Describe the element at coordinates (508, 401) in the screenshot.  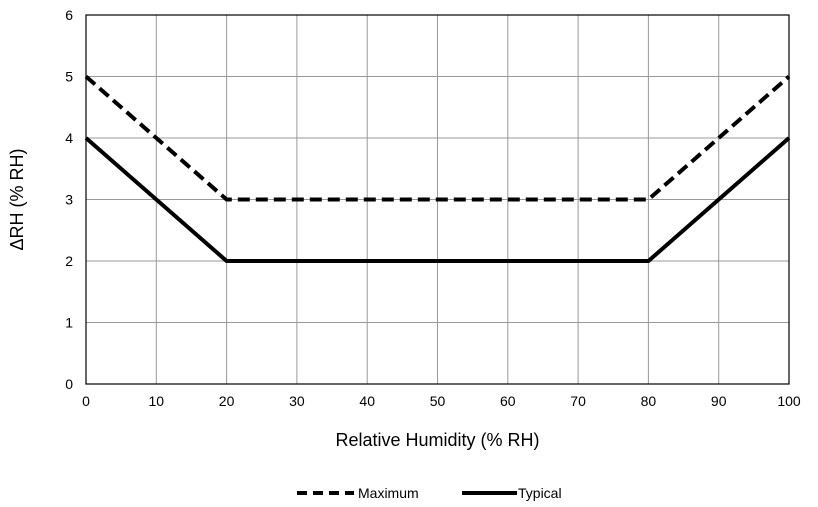
I see `x-tick-label: 60` at that location.